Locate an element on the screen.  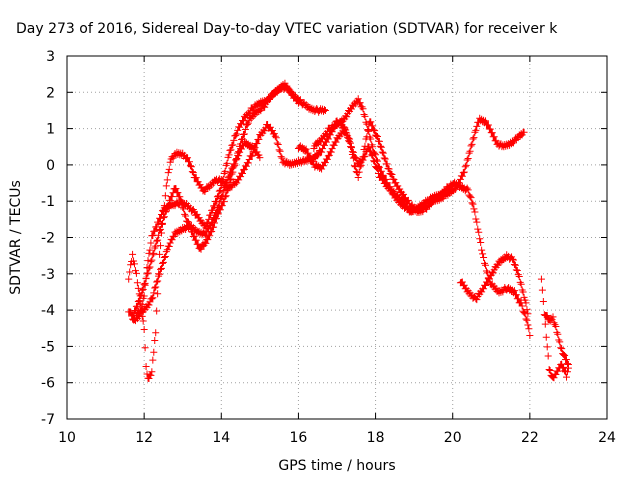
y-tick-label: 2 is located at coordinates (50, 93).